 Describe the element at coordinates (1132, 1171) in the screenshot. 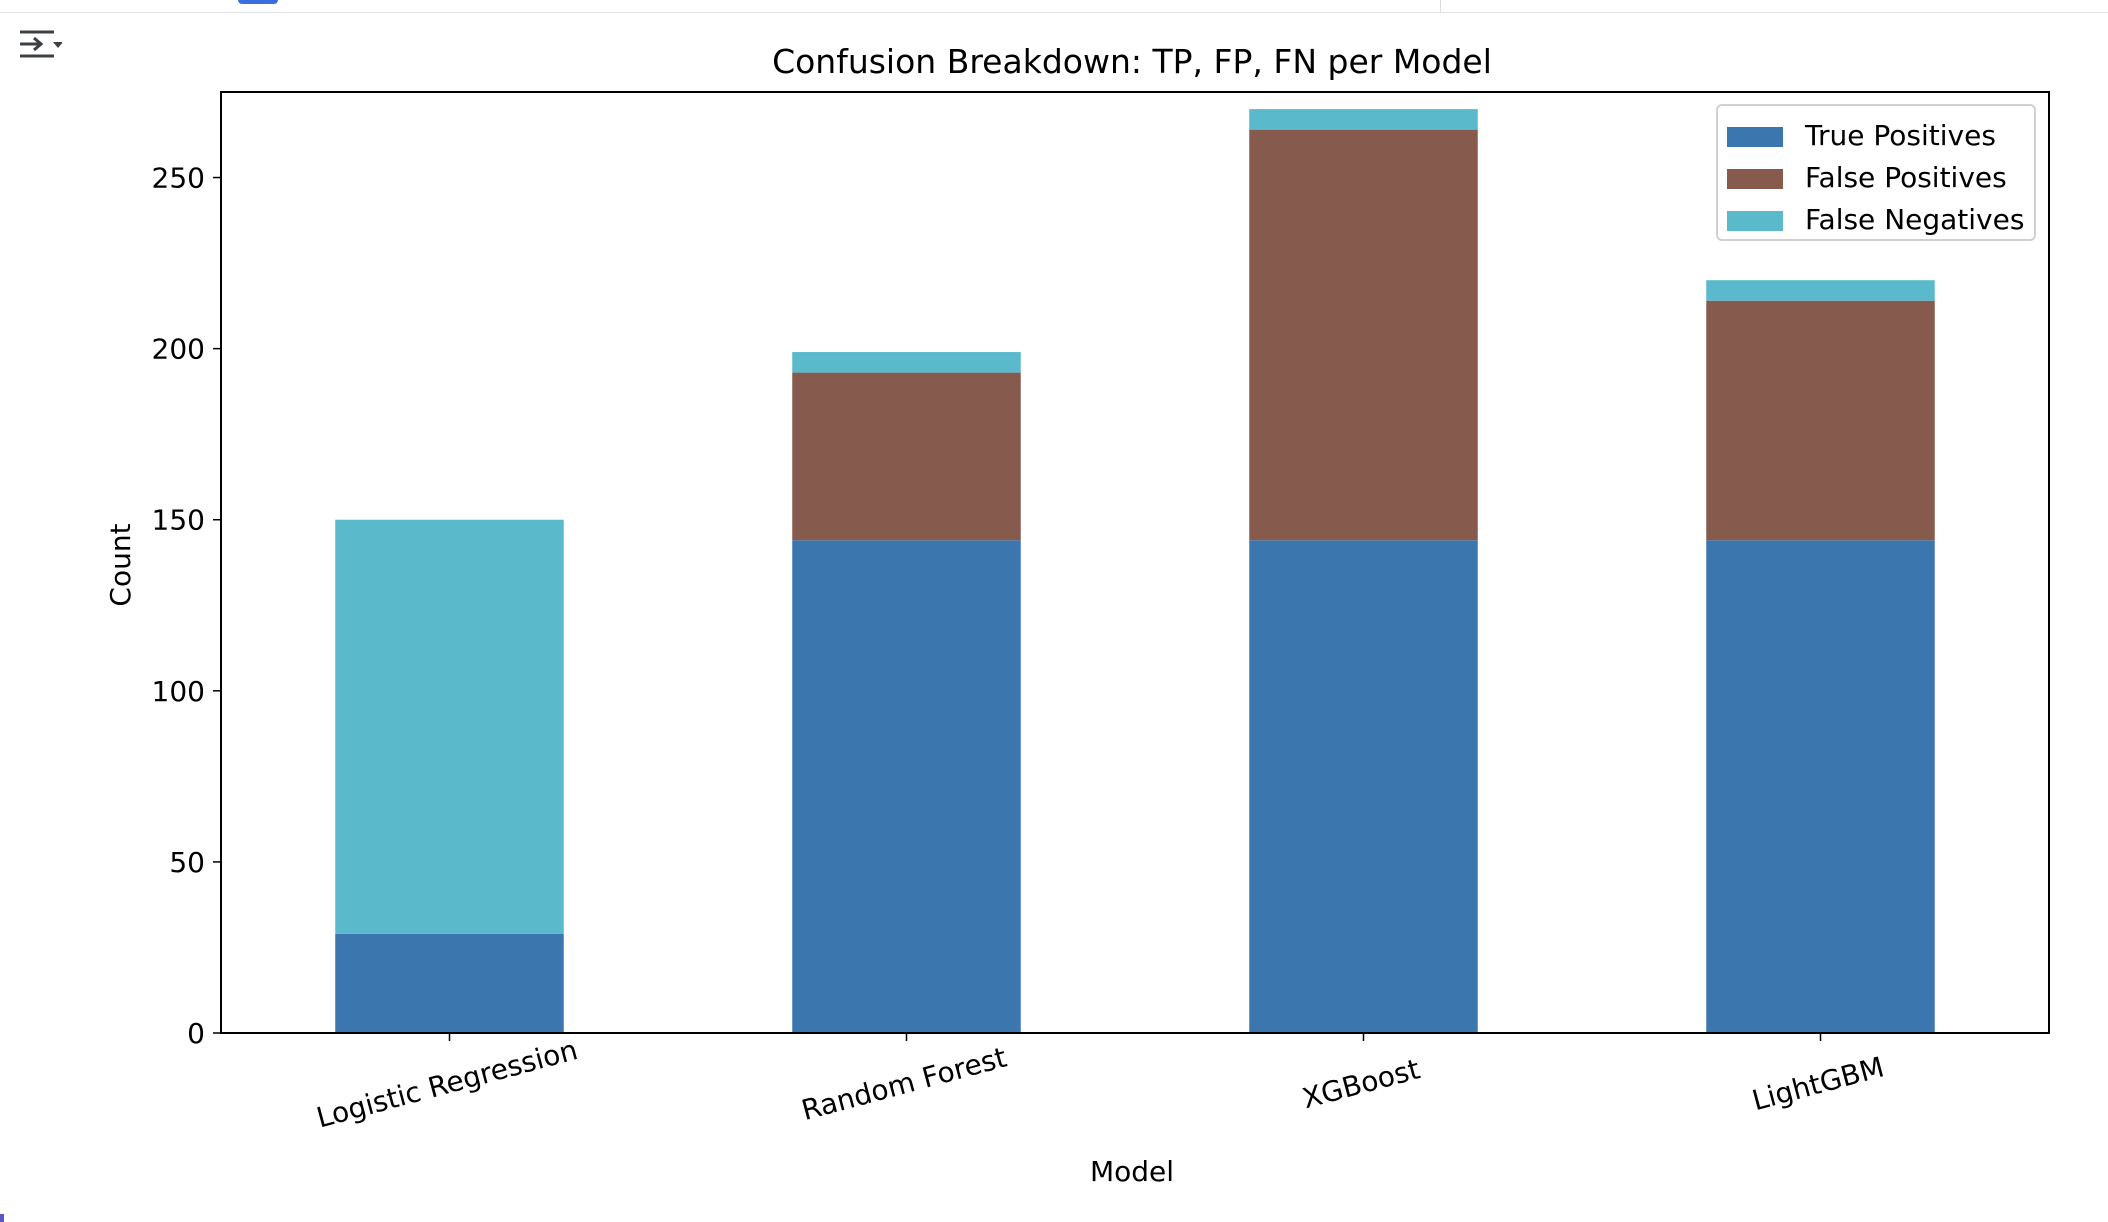

I see `x-axis-label: Model` at that location.